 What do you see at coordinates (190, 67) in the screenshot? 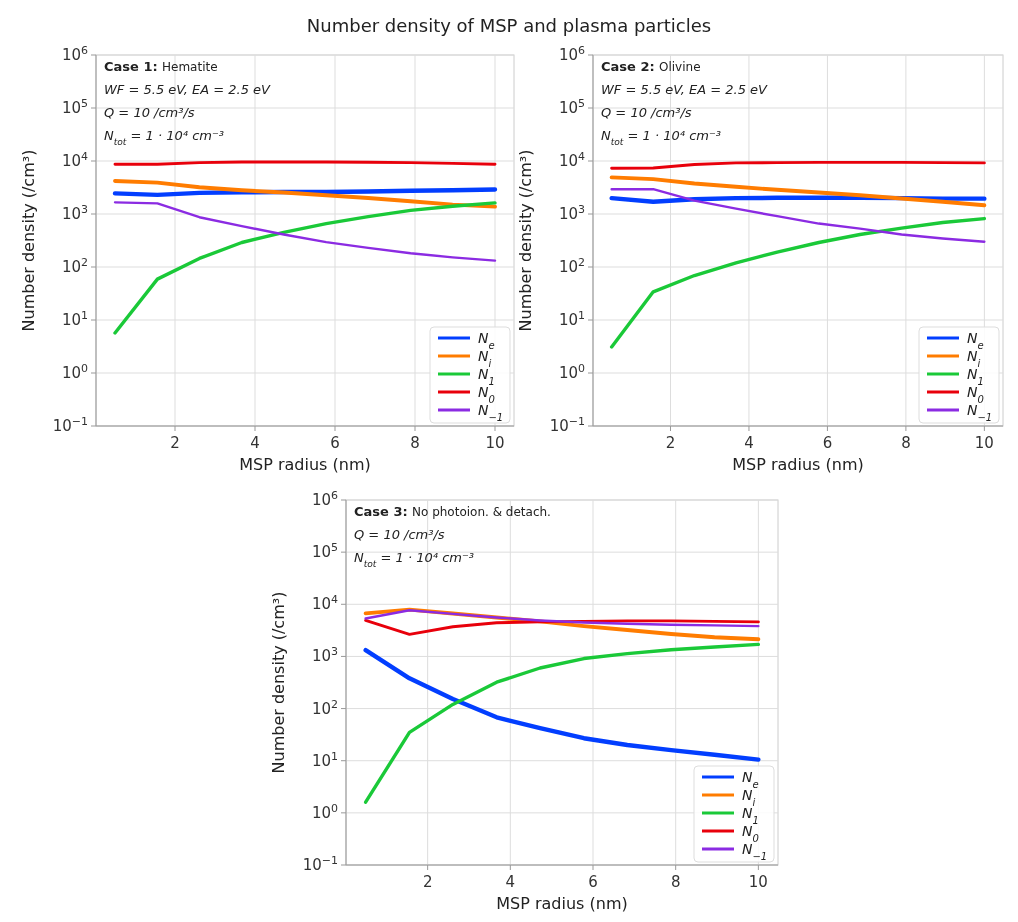
I see `annotation: Hematite` at bounding box center [190, 67].